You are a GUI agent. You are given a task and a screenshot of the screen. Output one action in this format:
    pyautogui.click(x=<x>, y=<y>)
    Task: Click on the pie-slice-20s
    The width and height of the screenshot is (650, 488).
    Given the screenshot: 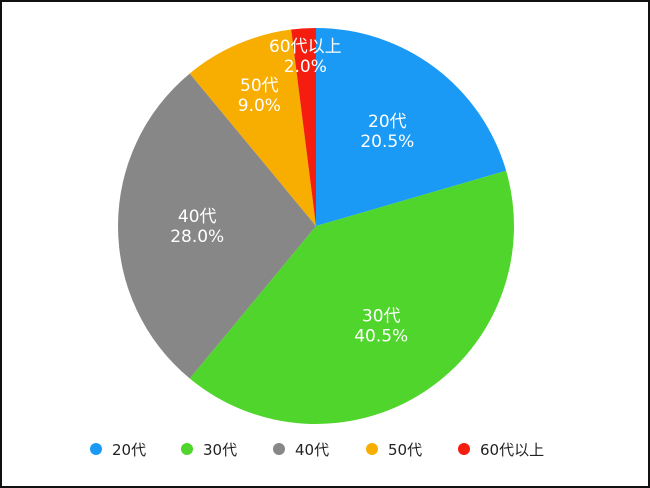 What is the action you would take?
    pyautogui.click(x=411, y=127)
    